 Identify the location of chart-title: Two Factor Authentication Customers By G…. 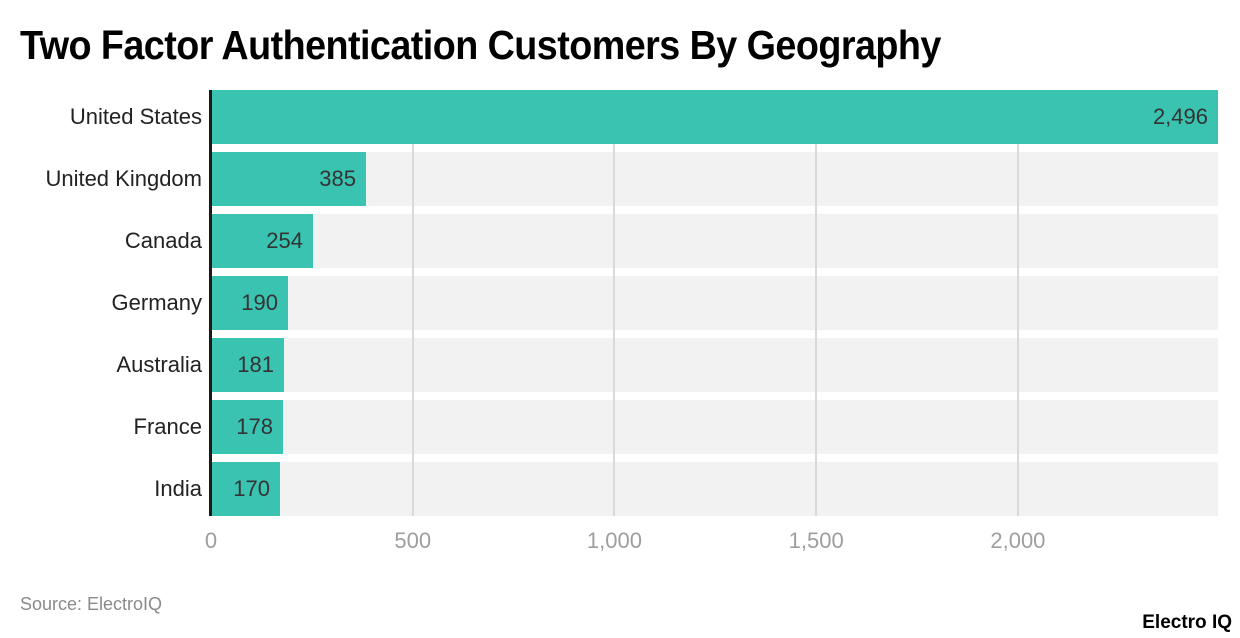
(480, 45).